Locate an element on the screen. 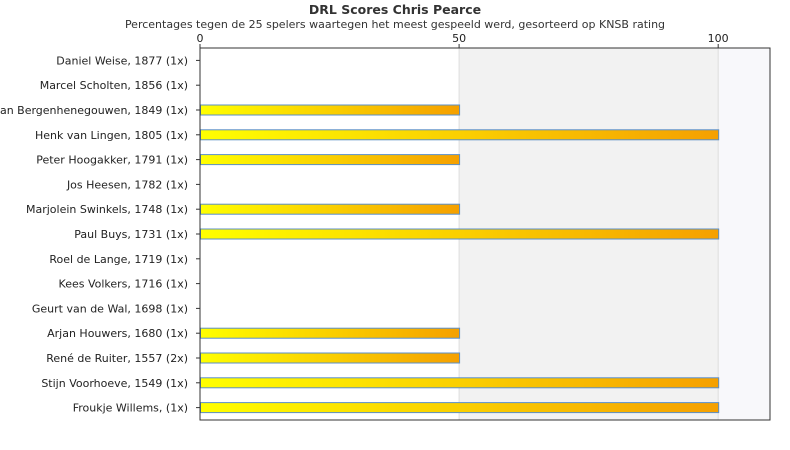  category-label: René de Ruiter, 1557 (2x) is located at coordinates (117, 358).